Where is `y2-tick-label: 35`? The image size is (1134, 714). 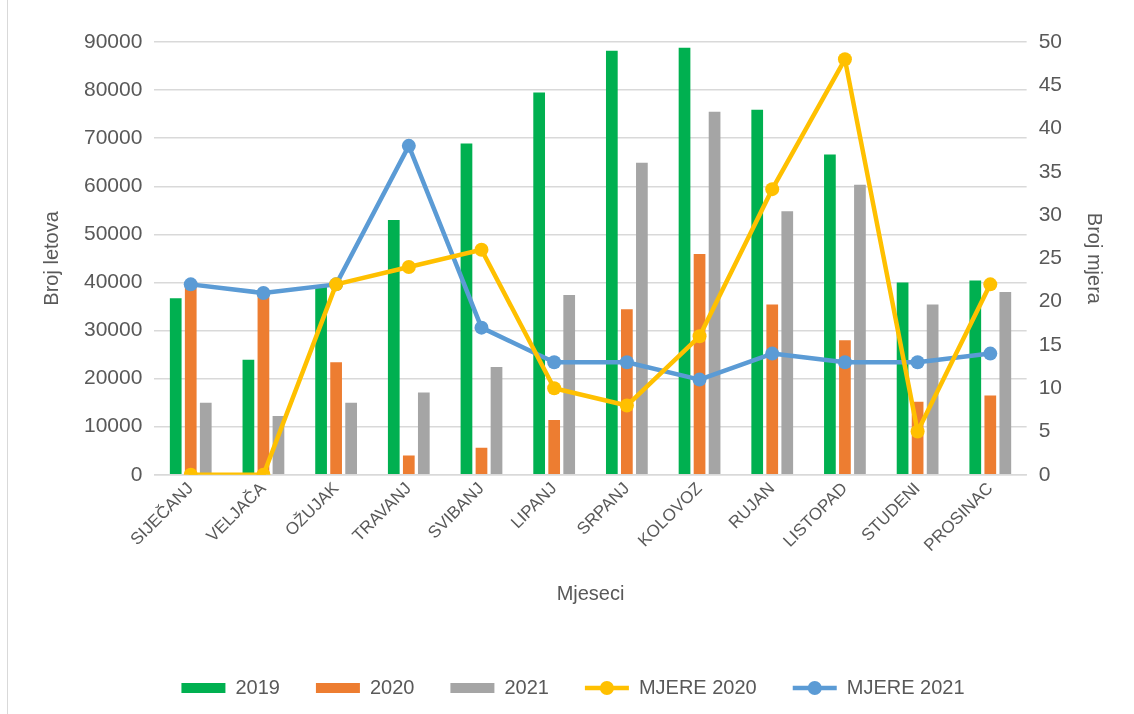
y2-tick-label: 35 is located at coordinates (1050, 170).